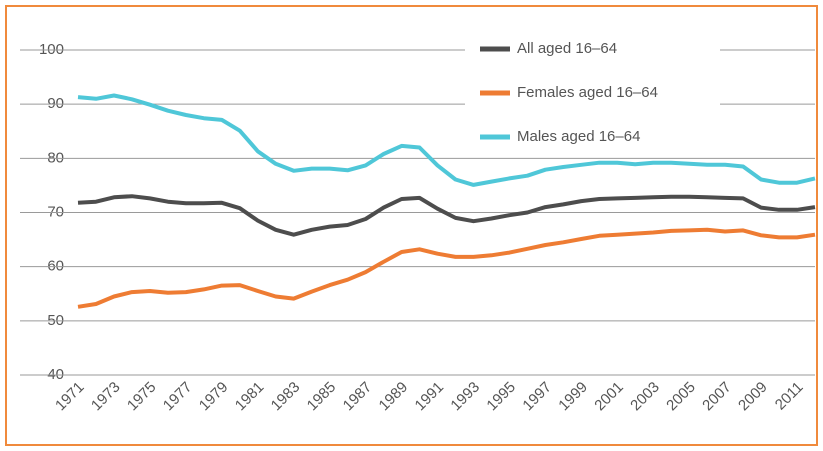 Image resolution: width=823 pixels, height=451 pixels. Describe the element at coordinates (446, 215) in the screenshot. I see `series-line` at that location.